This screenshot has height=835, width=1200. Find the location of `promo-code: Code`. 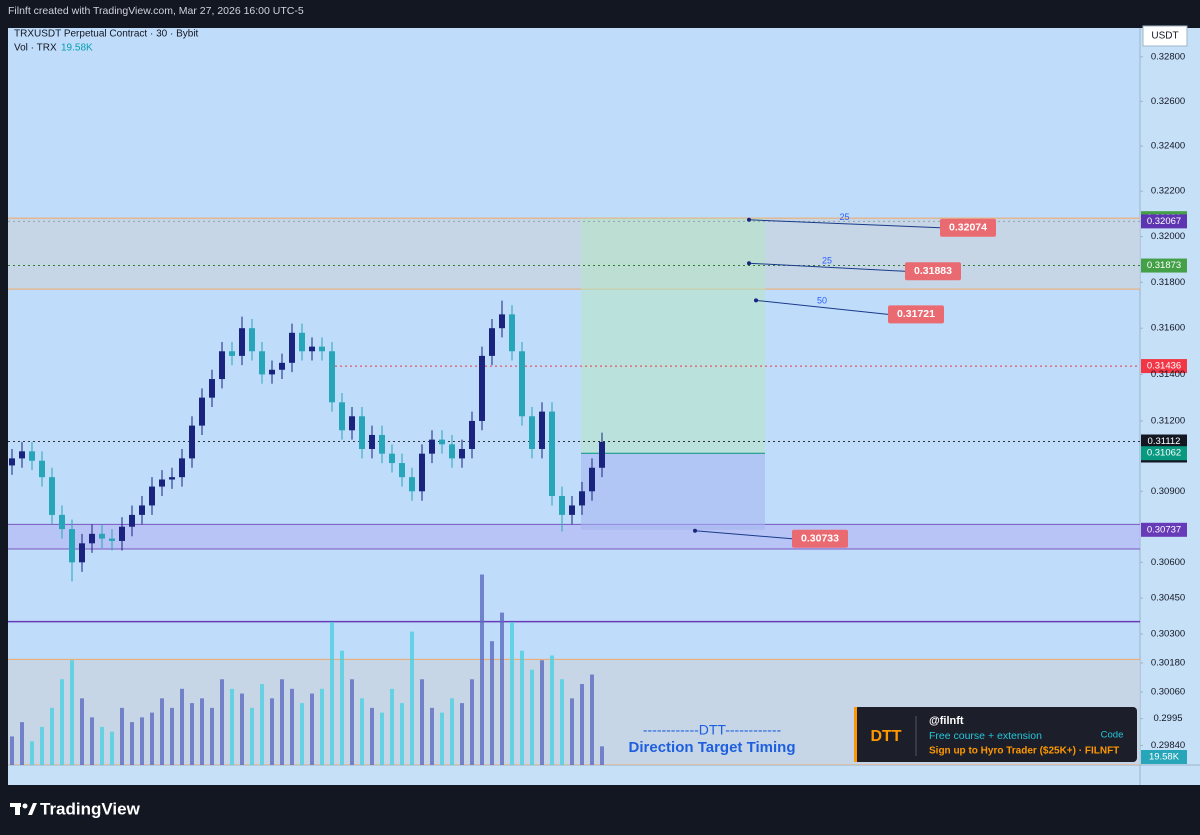

promo-code: Code is located at coordinates (1112, 735).